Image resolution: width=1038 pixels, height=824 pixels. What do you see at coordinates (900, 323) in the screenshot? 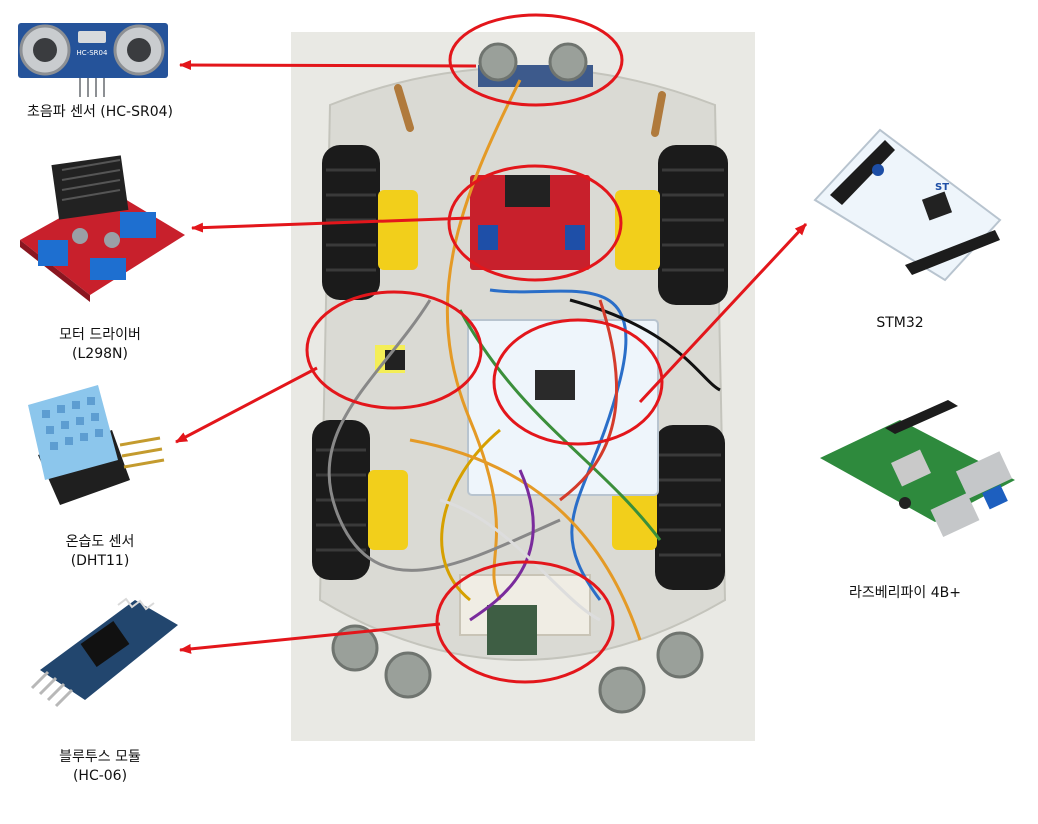
I see `label-stm32: STM32` at bounding box center [900, 323].